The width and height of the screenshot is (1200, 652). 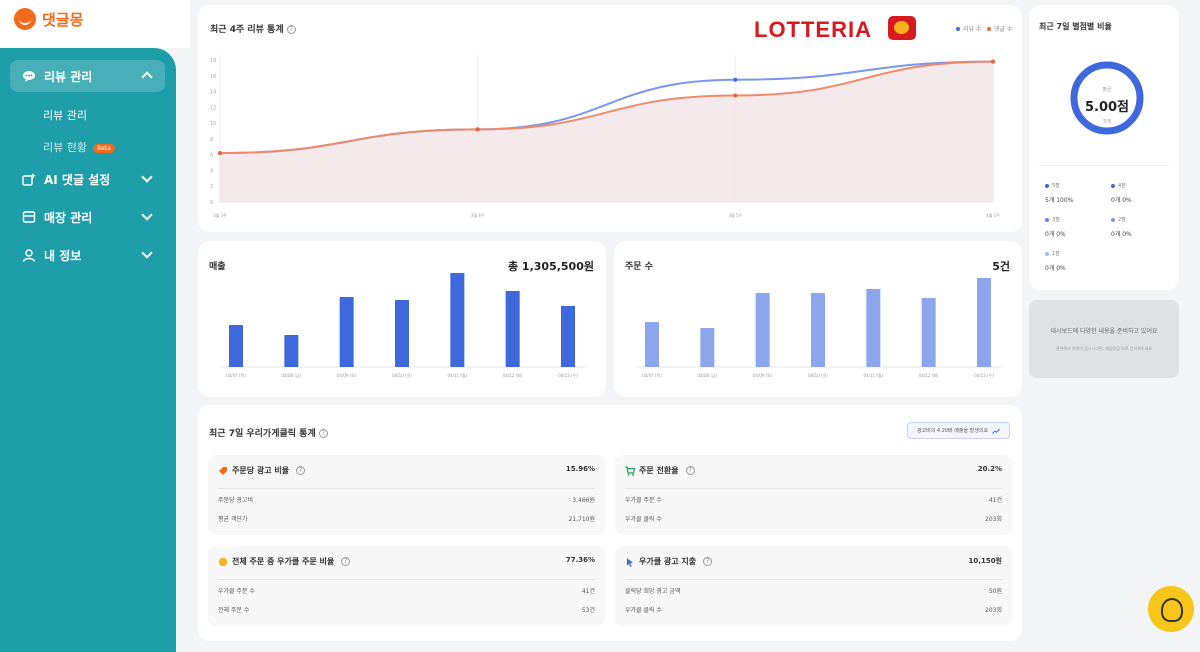 What do you see at coordinates (902, 28) in the screenshot?
I see `brand-logo-icon` at bounding box center [902, 28].